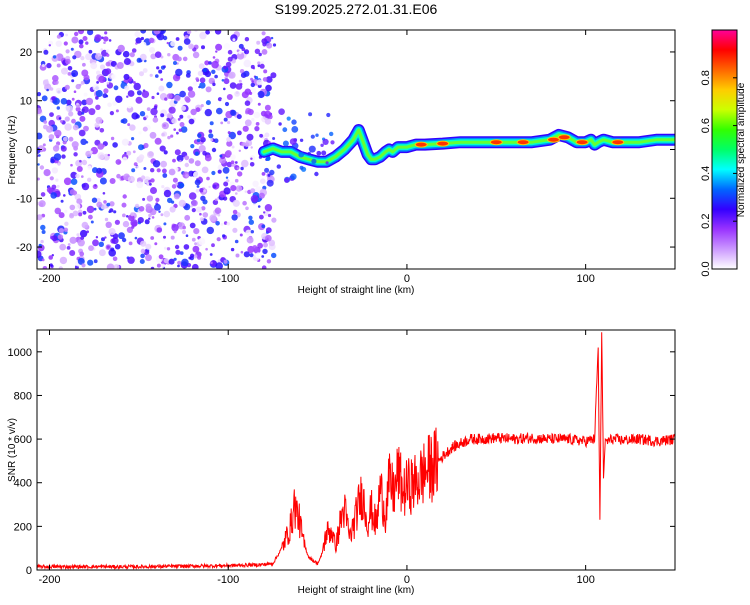  What do you see at coordinates (29, 571) in the screenshot?
I see `snr-y-tick-label: 0` at bounding box center [29, 571].